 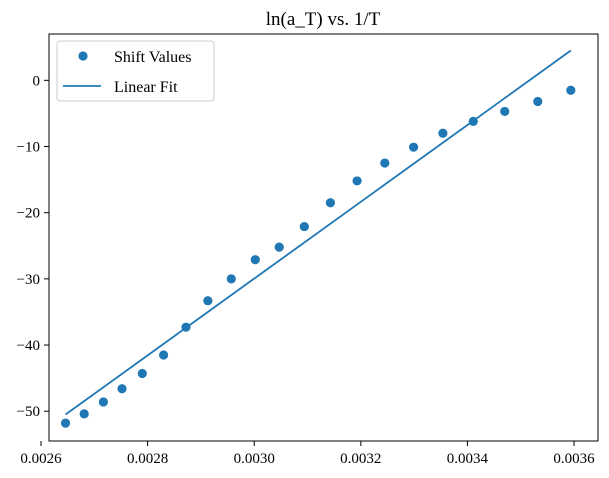 What do you see at coordinates (135, 71) in the screenshot?
I see `legend: Shift Values Linear Fit` at bounding box center [135, 71].